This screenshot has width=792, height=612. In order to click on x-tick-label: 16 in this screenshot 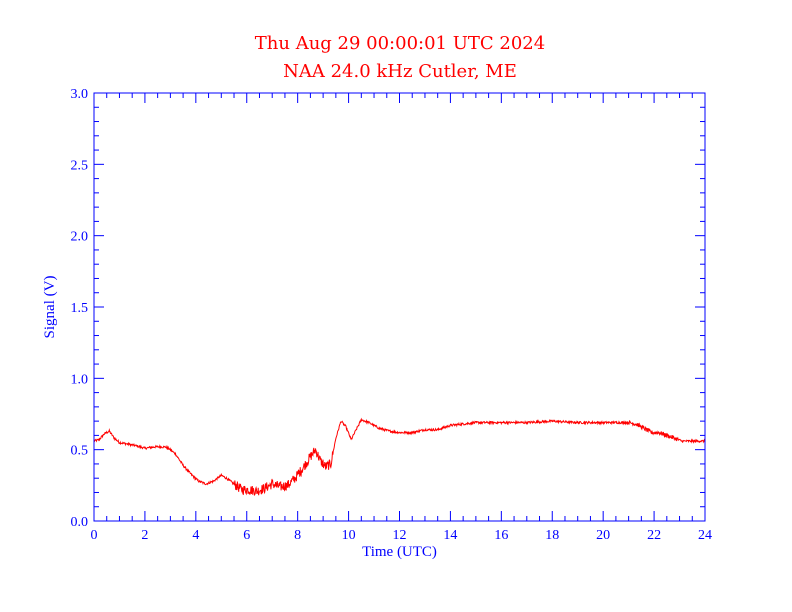, I will do `click(501, 535)`.